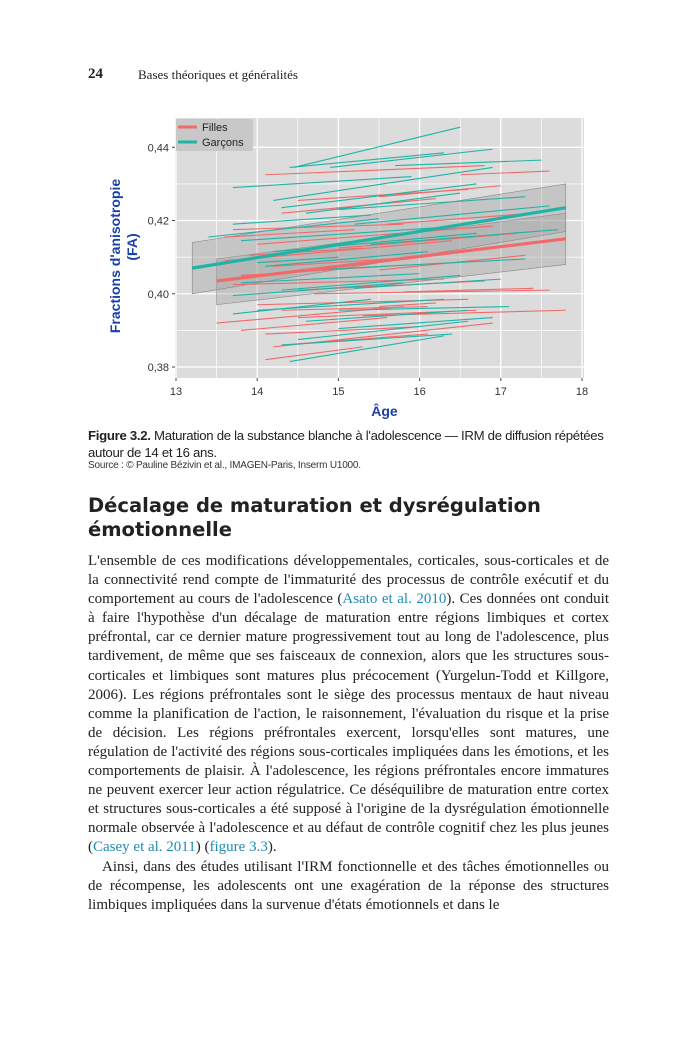 The image size is (700, 1055). Describe the element at coordinates (238, 847) in the screenshot. I see `reference-link: figure 3.3` at that location.